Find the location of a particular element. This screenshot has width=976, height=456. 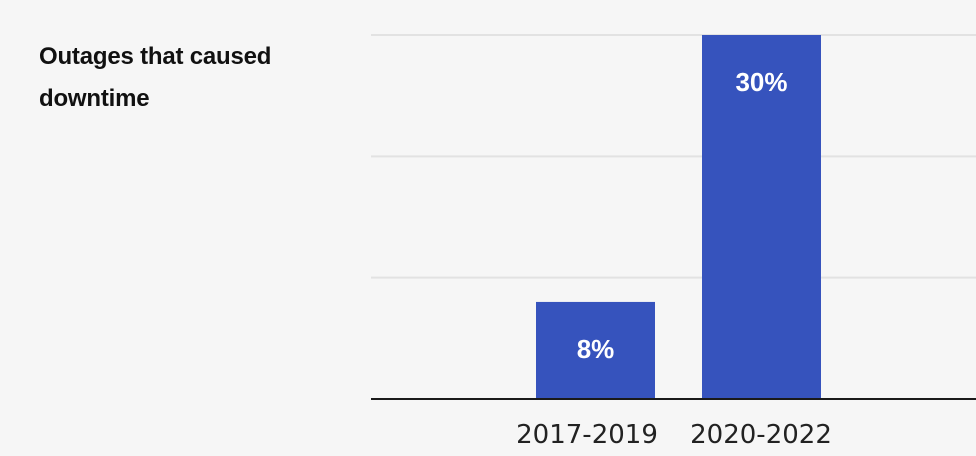

x-axis-tick-labels: 2017-2019 2020-2022 is located at coordinates (674, 435).